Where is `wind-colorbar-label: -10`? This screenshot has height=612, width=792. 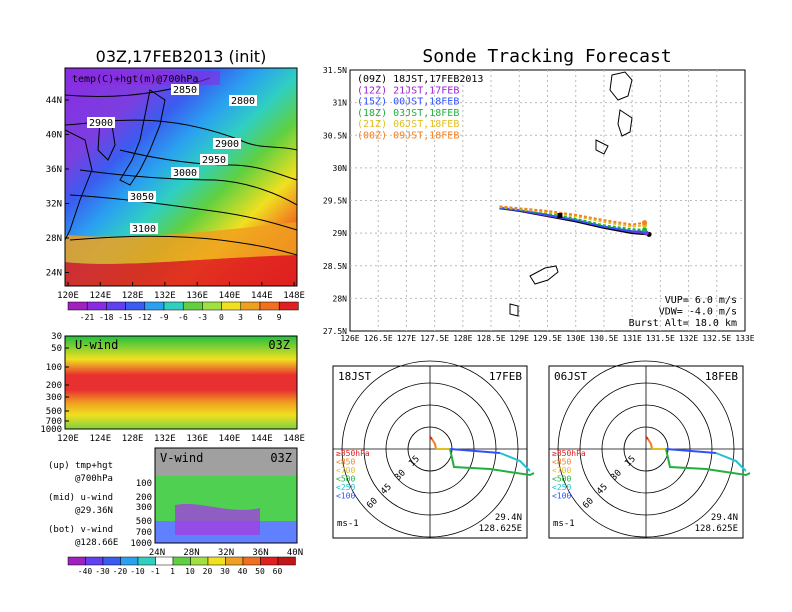
wind-colorbar-label: -10 is located at coordinates (137, 571).